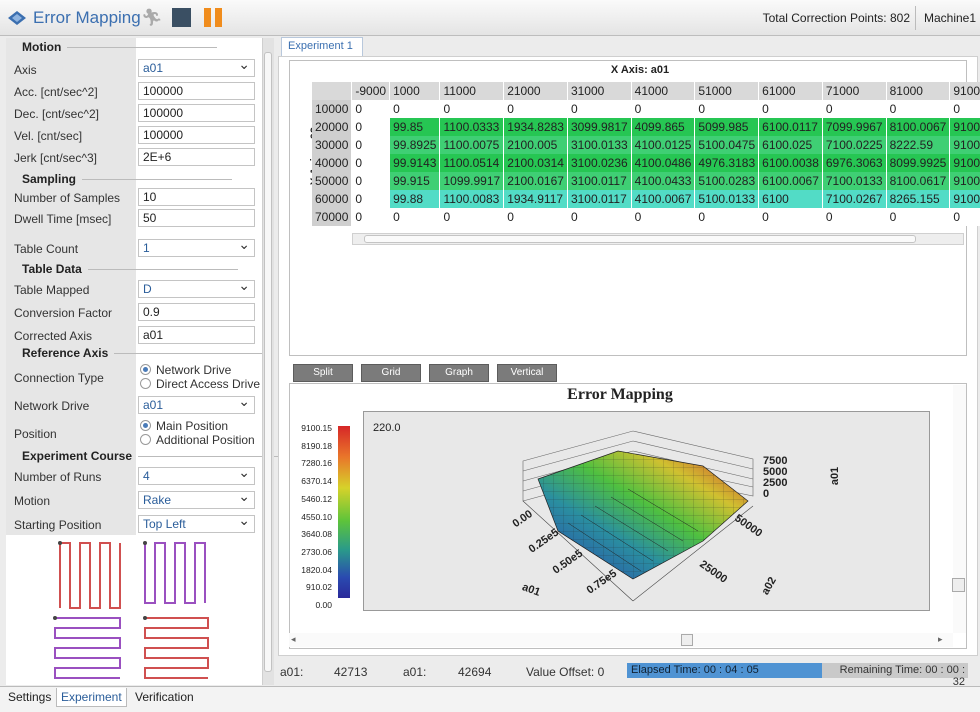  What do you see at coordinates (599, 163) in the screenshot?
I see `table-cell: 3100.0236` at bounding box center [599, 163].